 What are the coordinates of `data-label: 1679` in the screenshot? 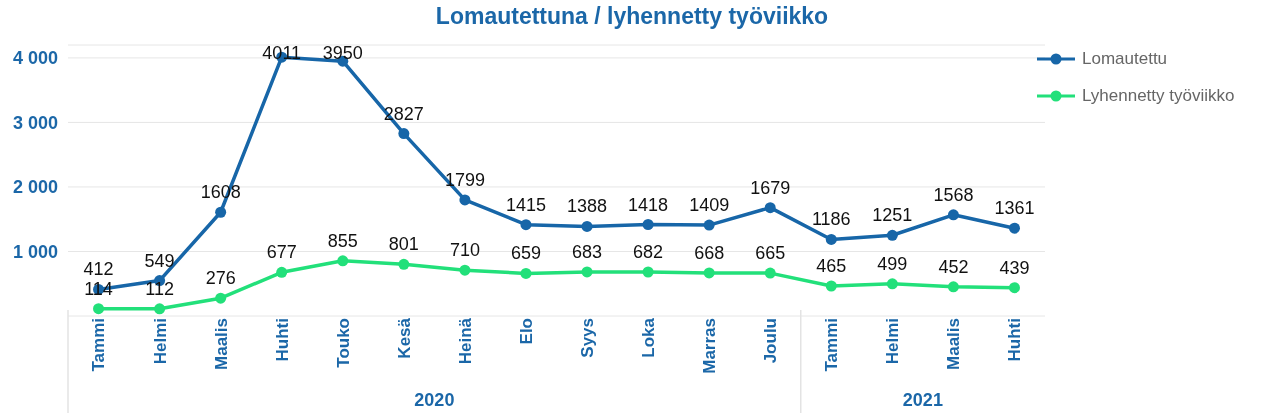 It's located at (770, 187).